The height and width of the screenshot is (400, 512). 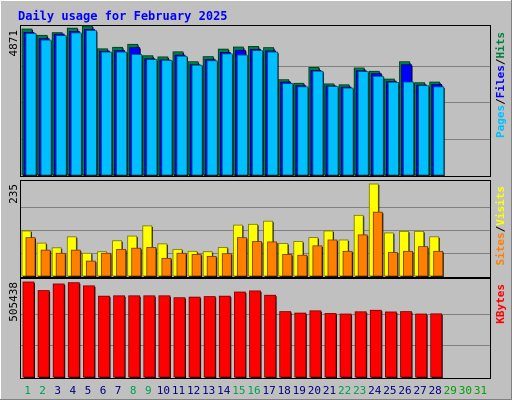 What do you see at coordinates (42, 390) in the screenshot?
I see `day-label-2: 2` at bounding box center [42, 390].